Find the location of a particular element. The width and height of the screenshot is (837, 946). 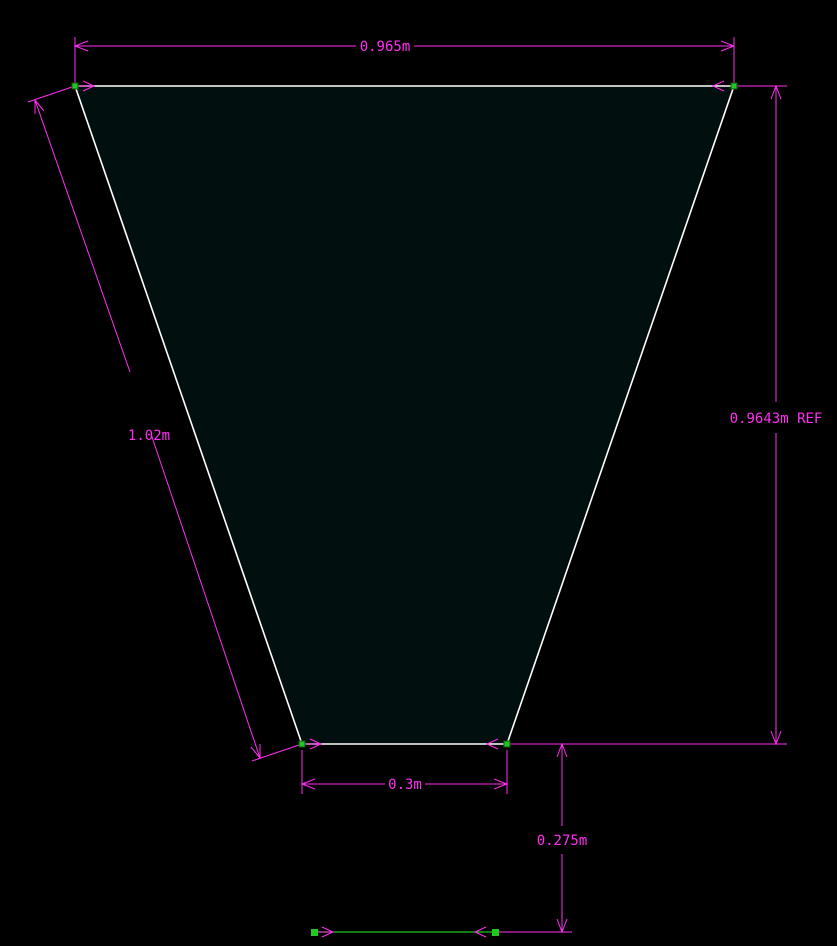

dimension-bottom-width: 0.3m is located at coordinates (404, 772).